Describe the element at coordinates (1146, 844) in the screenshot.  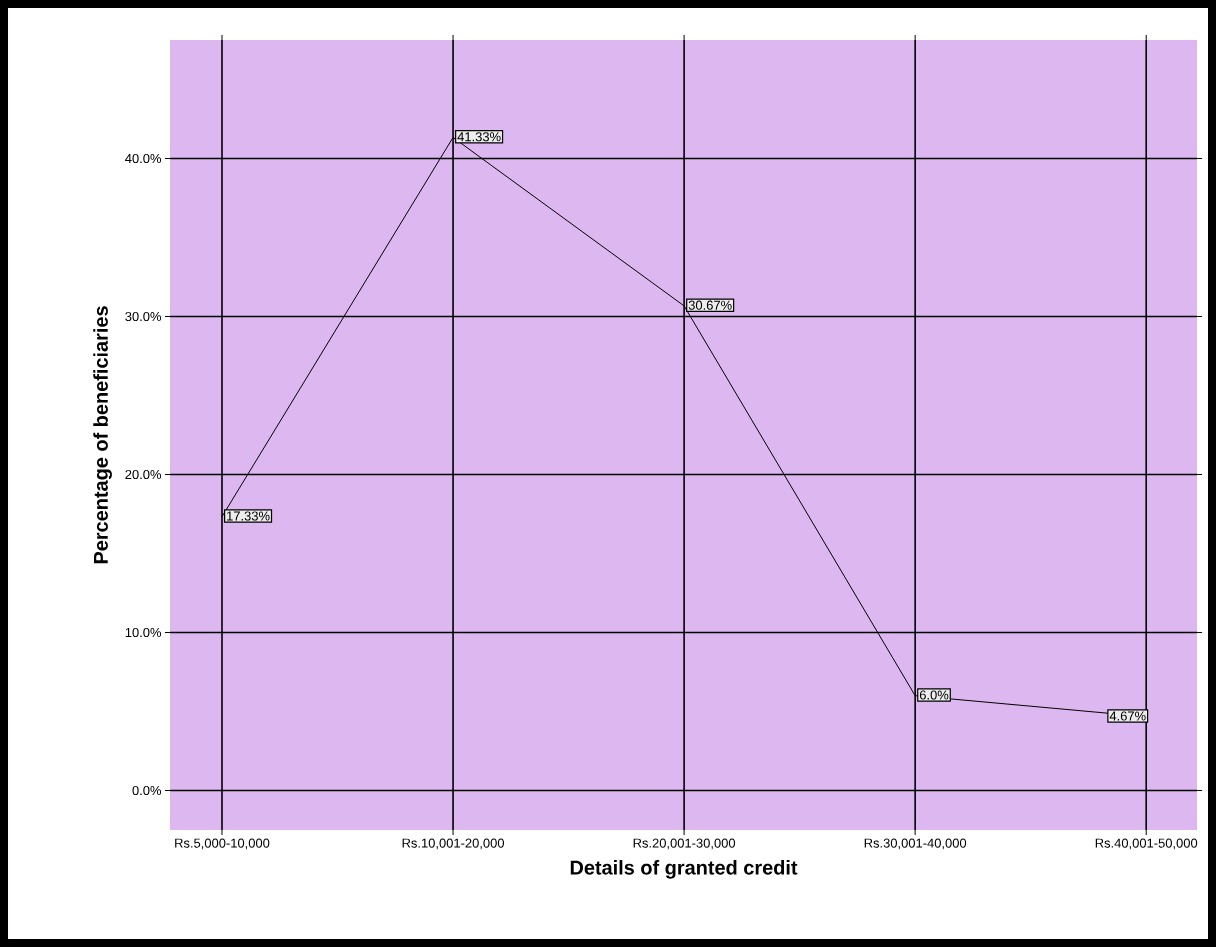
I see `x-tick-label: Rs.40,001-50,000` at that location.